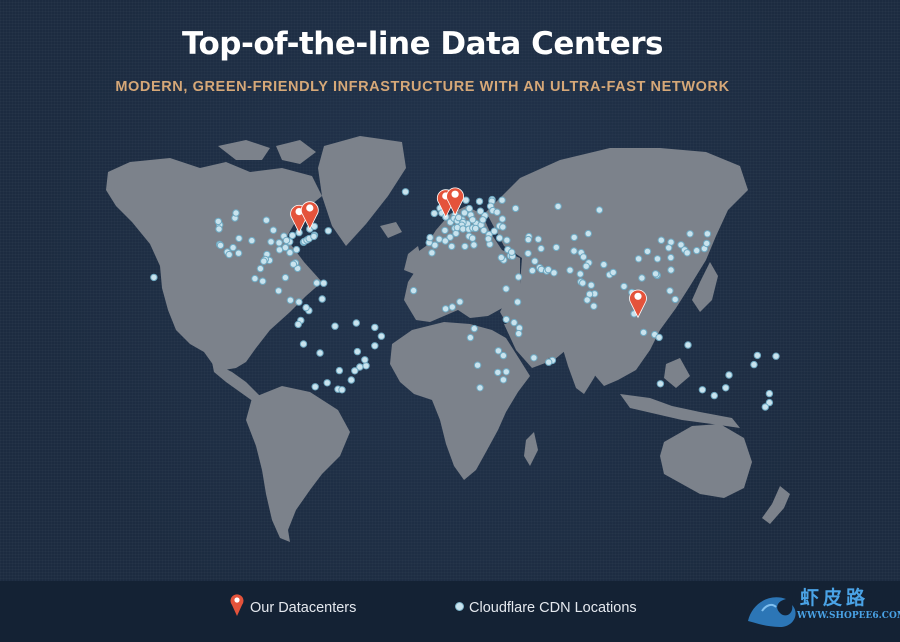  Describe the element at coordinates (617, 267) in the screenshot. I see `asia-landmass` at that location.